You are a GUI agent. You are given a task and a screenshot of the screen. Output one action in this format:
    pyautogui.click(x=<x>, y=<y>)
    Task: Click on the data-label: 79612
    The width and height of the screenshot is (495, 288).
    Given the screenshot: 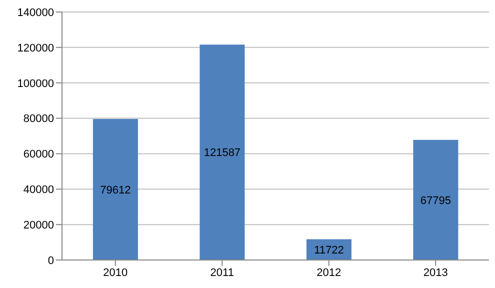 What is the action you would take?
    pyautogui.click(x=115, y=190)
    